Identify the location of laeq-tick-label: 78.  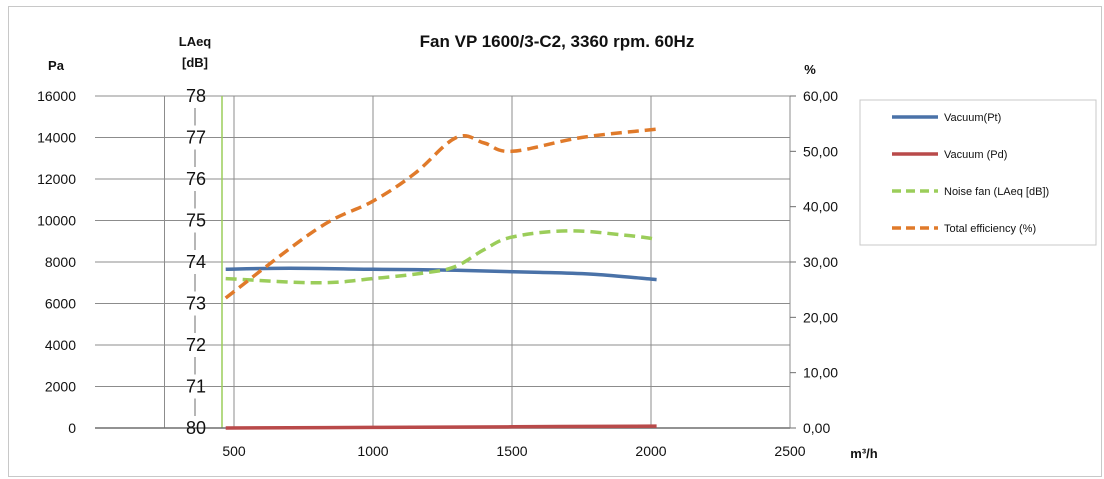
(196, 96).